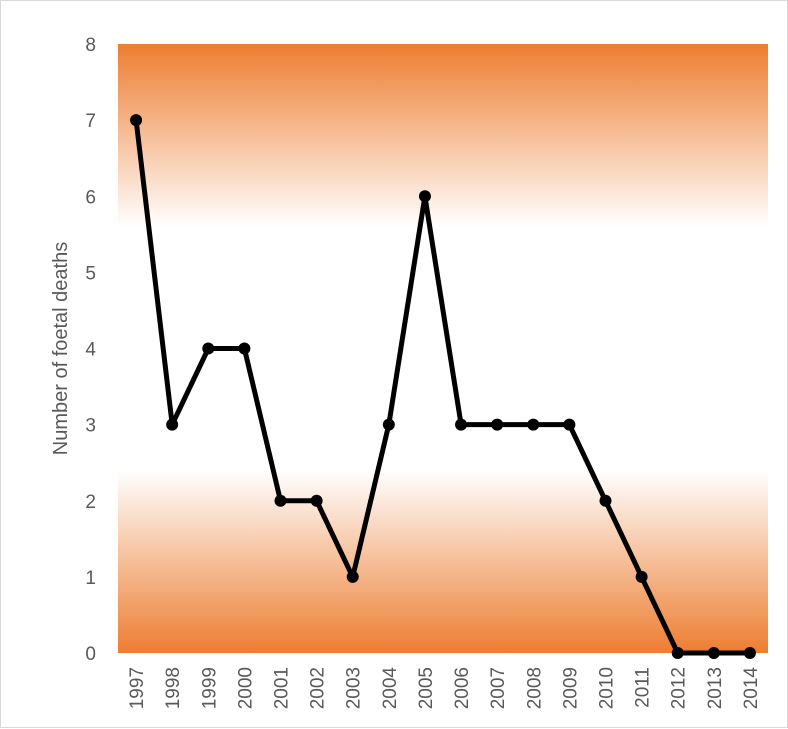 This screenshot has height=729, width=788. Describe the element at coordinates (137, 688) in the screenshot. I see `x-tick-label: 1997` at that location.